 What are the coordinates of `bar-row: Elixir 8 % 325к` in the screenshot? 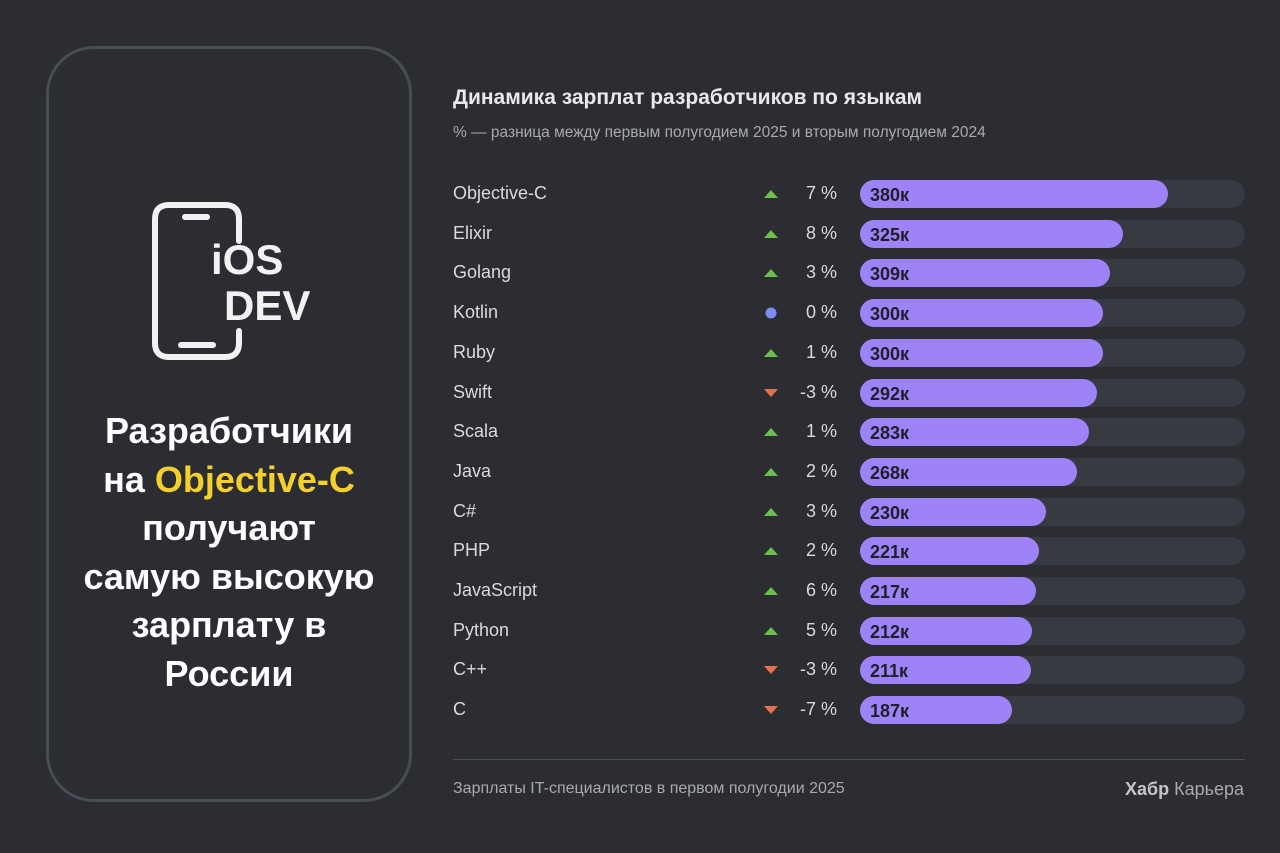 It's located at (849, 234).